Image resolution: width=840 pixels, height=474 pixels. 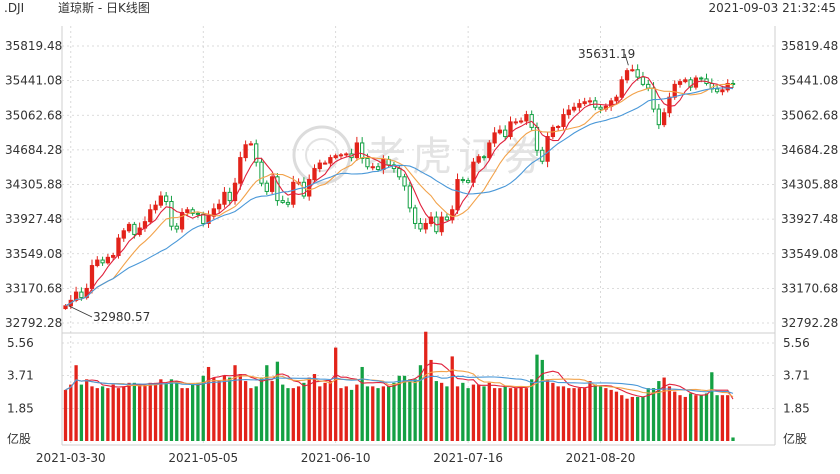 What do you see at coordinates (33, 150) in the screenshot?
I see `price-tick-left: 34684.28` at bounding box center [33, 150].